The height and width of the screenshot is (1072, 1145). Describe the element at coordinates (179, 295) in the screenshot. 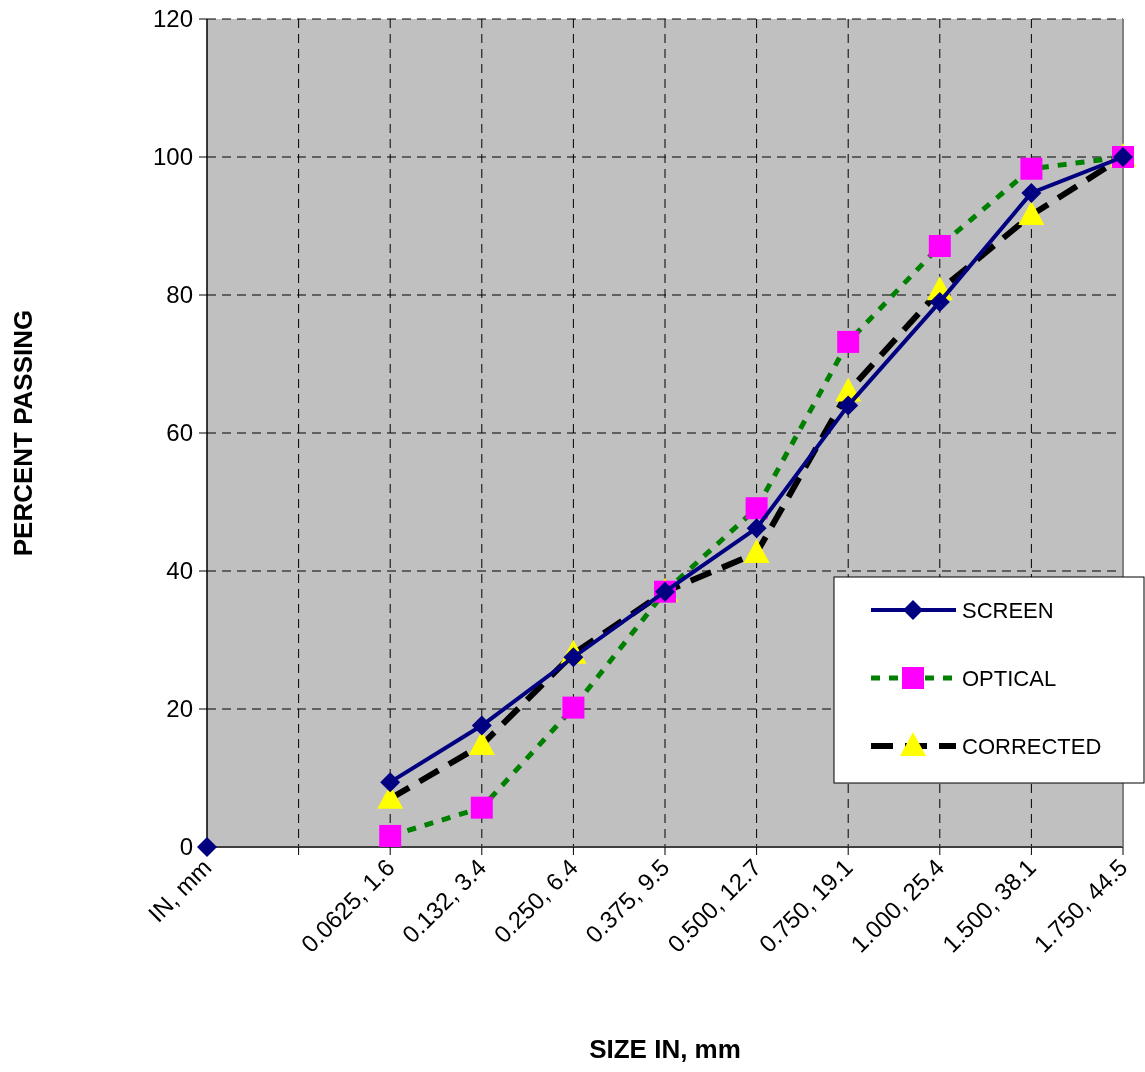

I see `y-tick-label: 80` at that location.